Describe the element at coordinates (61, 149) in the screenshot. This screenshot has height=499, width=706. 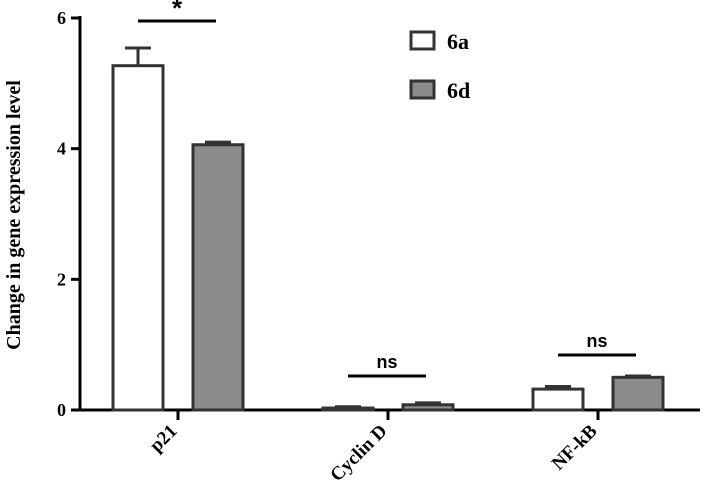
I see `y-tick-label: 4` at that location.